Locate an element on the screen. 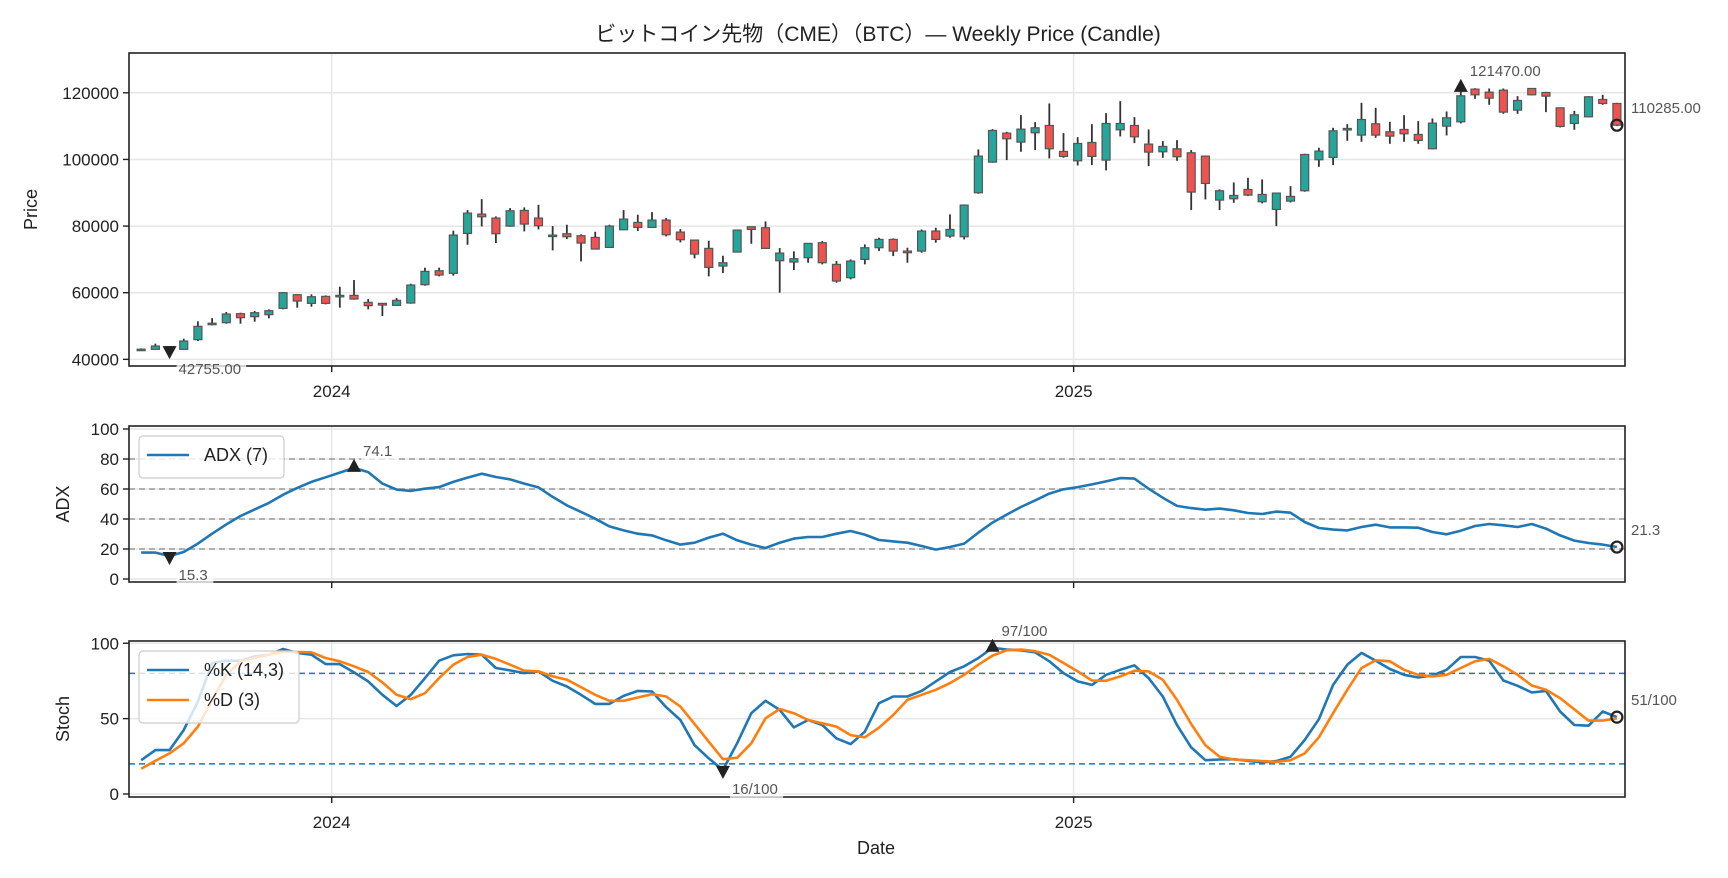 This screenshot has width=1728, height=878. annotation-min: 16/100 is located at coordinates (749, 781).